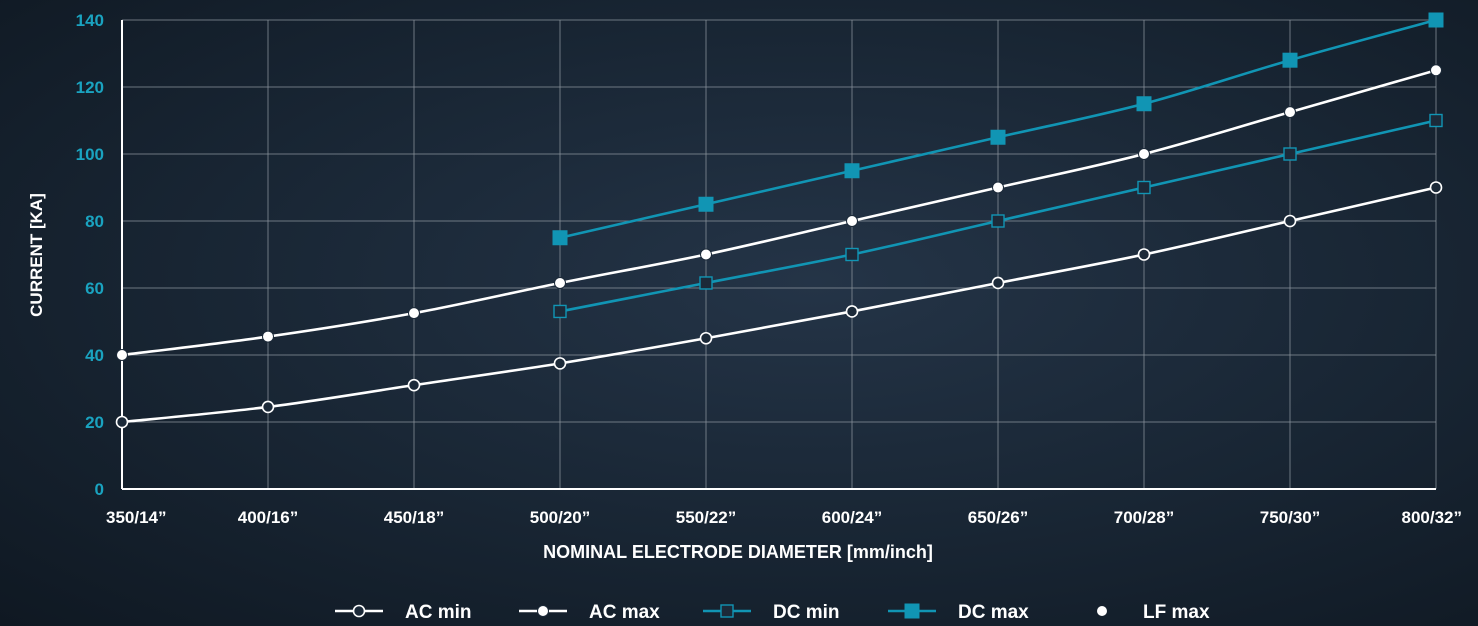  I want to click on y-tick-label: 140, so click(90, 20).